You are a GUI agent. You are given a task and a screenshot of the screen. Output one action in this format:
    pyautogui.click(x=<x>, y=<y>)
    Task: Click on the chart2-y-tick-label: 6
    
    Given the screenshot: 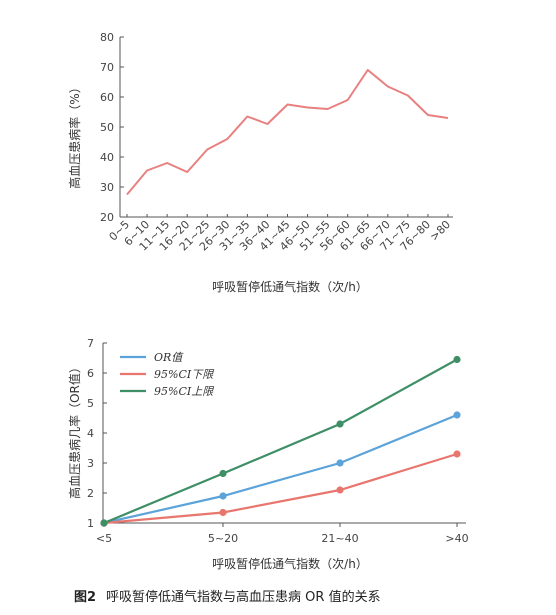 What is the action you would take?
    pyautogui.click(x=90, y=373)
    